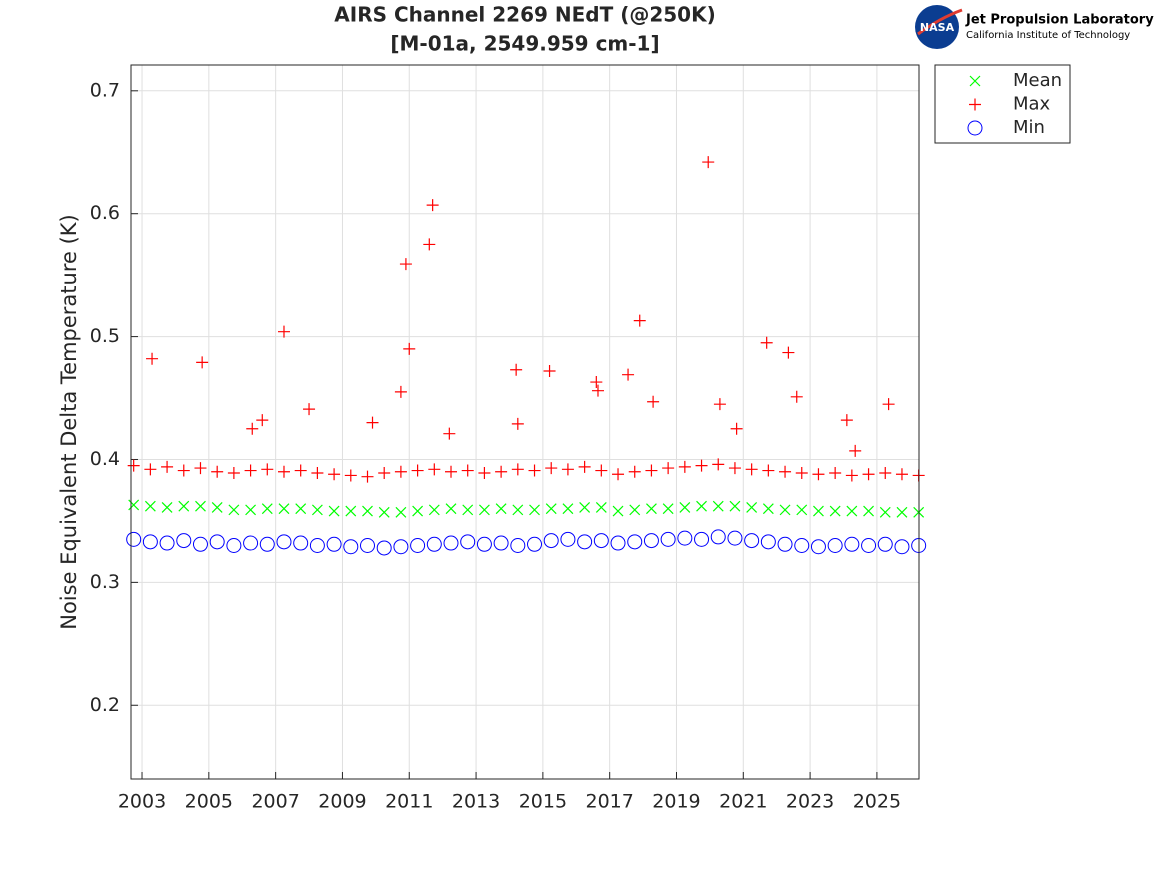 Image resolution: width=1167 pixels, height=875 pixels. I want to click on y-axis-label: Noise Equivalent Delta Temperature (K), so click(69, 422).